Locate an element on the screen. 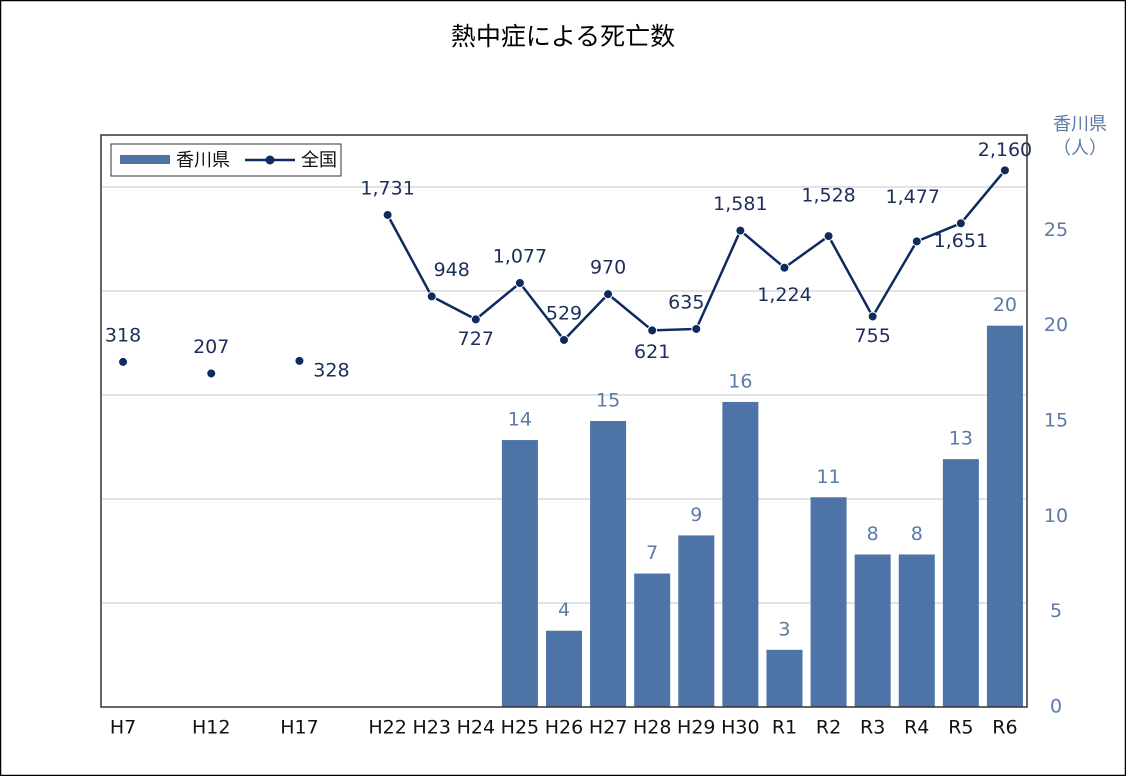 This screenshot has height=776, width=1126. x-tick-label: H22 is located at coordinates (387, 728).